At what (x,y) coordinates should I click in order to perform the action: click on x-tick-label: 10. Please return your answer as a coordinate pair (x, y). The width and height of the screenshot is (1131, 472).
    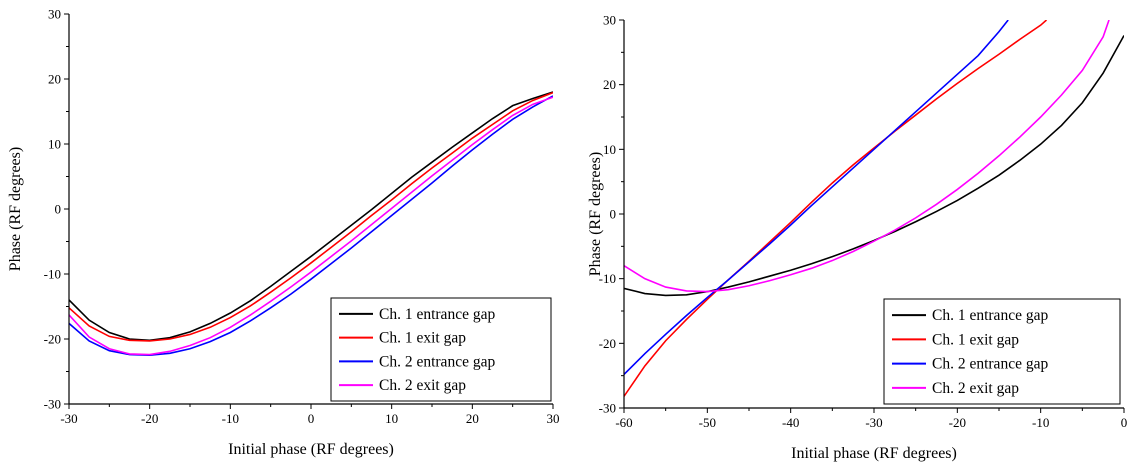
    Looking at the image, I should click on (391, 418).